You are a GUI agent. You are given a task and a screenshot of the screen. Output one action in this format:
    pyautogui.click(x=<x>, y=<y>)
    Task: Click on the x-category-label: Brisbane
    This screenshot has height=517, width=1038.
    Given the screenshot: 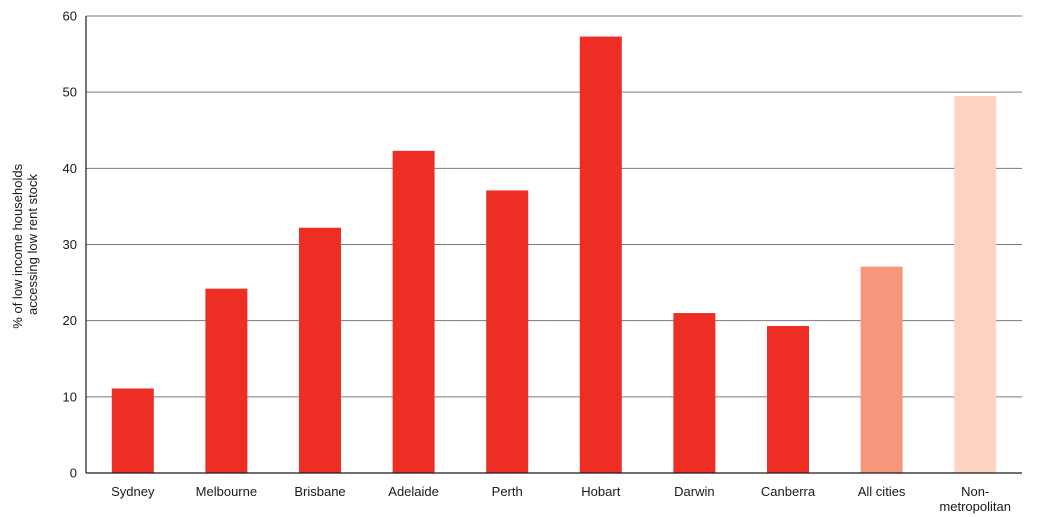 What is the action you would take?
    pyautogui.click(x=319, y=491)
    